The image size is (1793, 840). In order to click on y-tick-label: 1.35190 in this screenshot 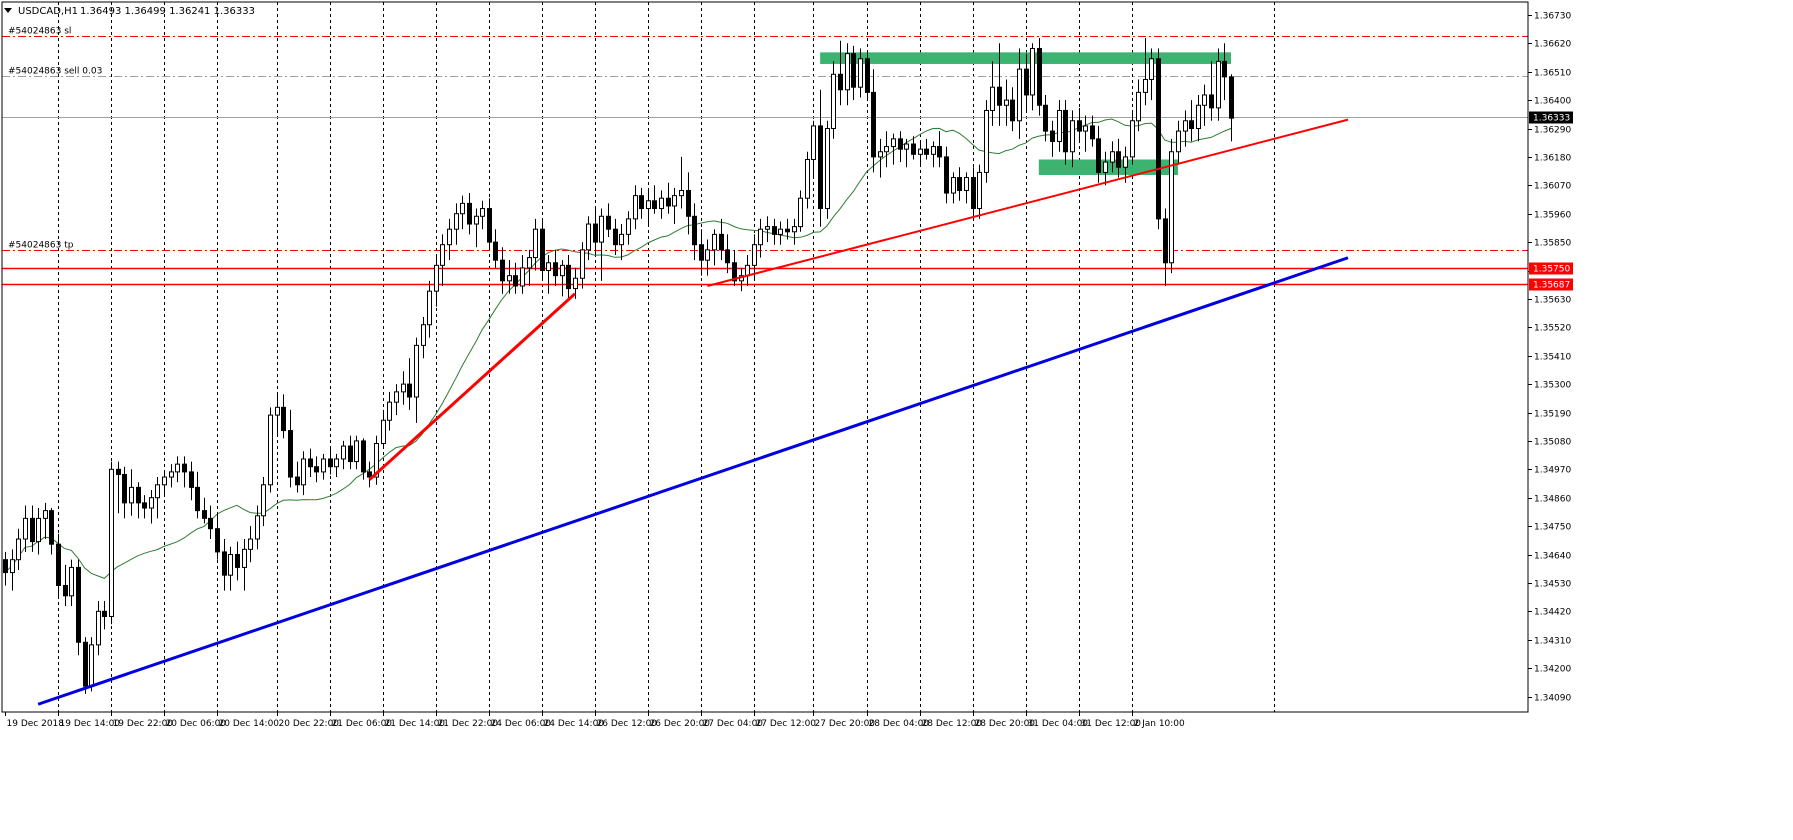, I will do `click(1552, 415)`.